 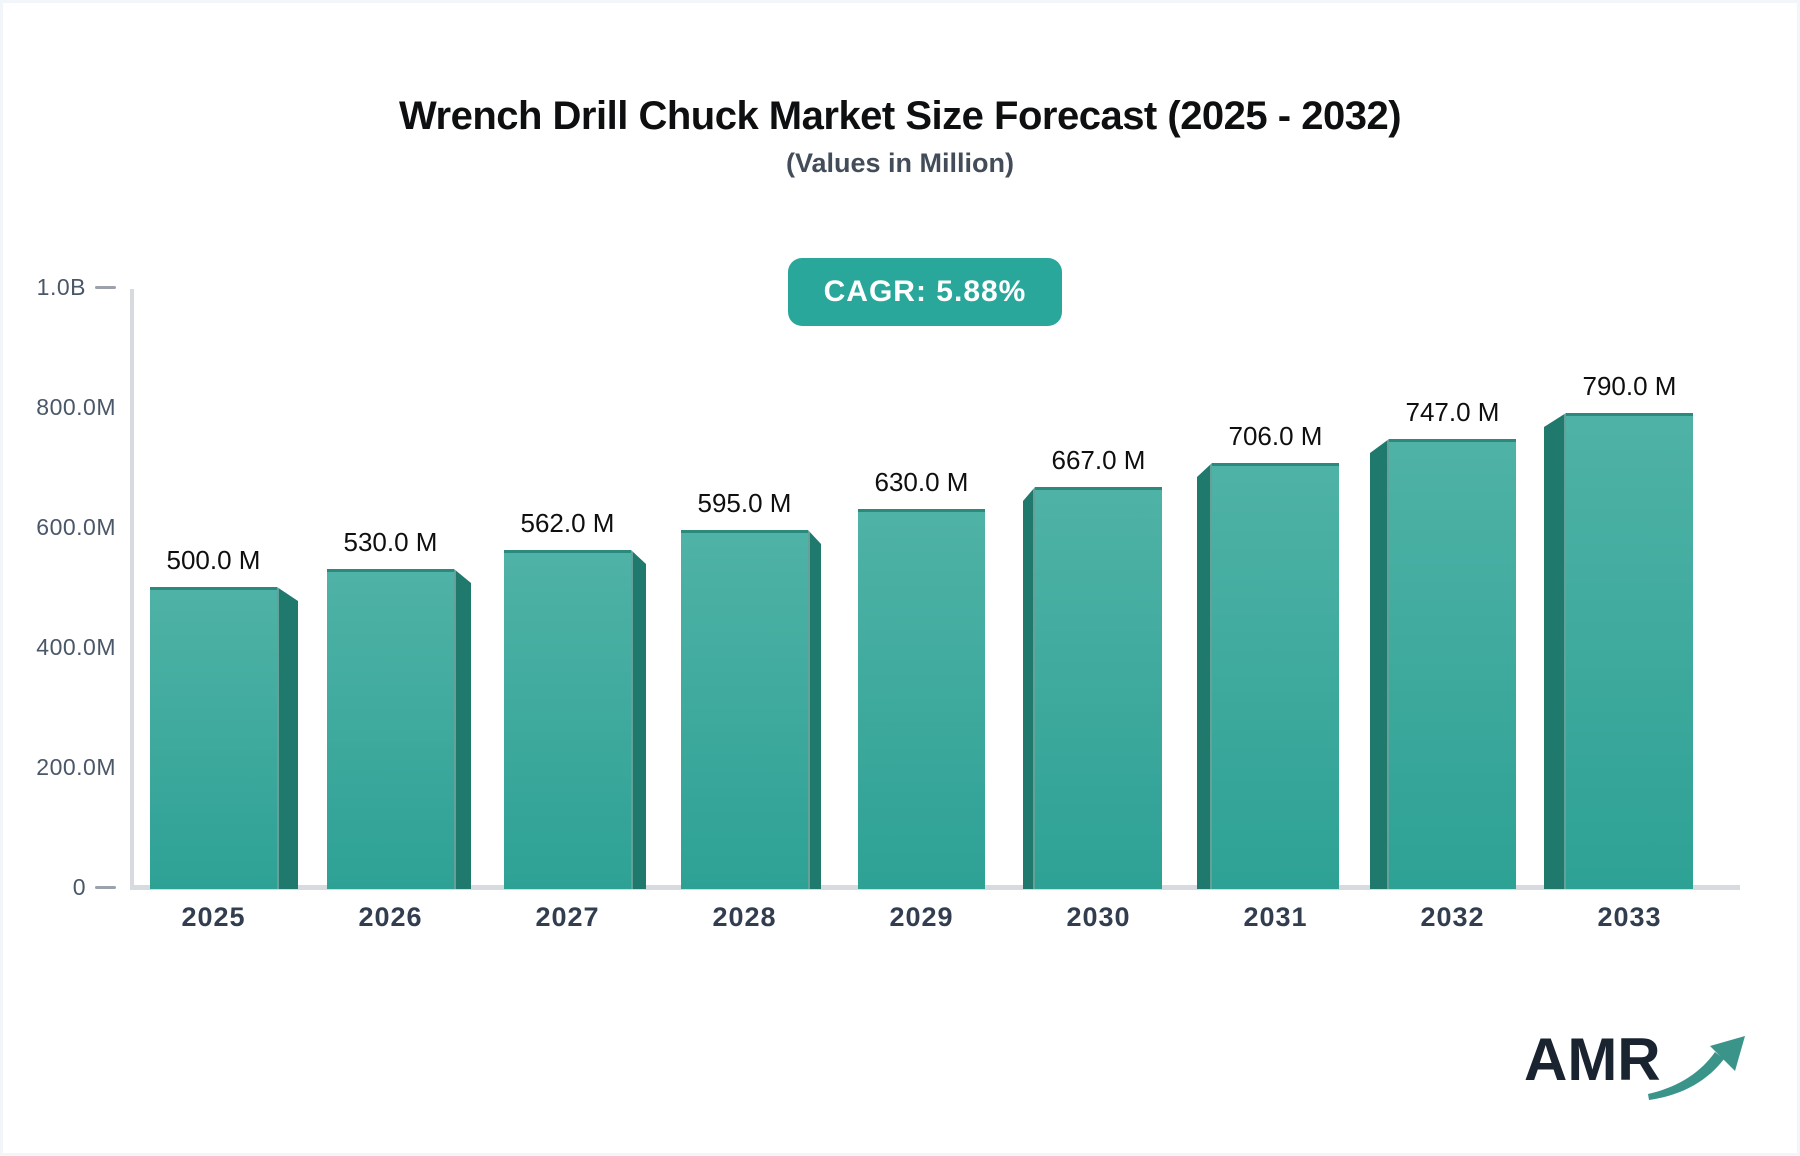 I want to click on amr-logo: AMR, so click(x=1636, y=1068).